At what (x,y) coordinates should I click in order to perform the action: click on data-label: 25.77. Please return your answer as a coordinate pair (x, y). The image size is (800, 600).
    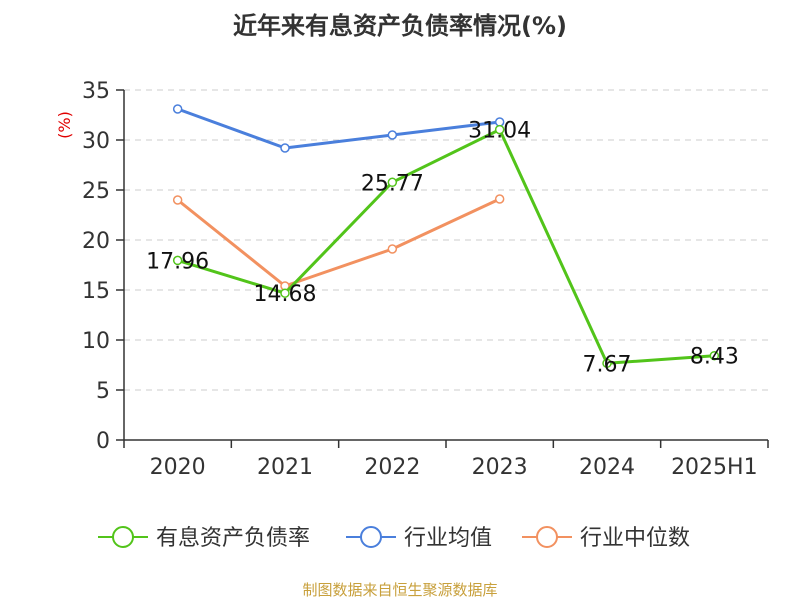
    Looking at the image, I should click on (392, 183).